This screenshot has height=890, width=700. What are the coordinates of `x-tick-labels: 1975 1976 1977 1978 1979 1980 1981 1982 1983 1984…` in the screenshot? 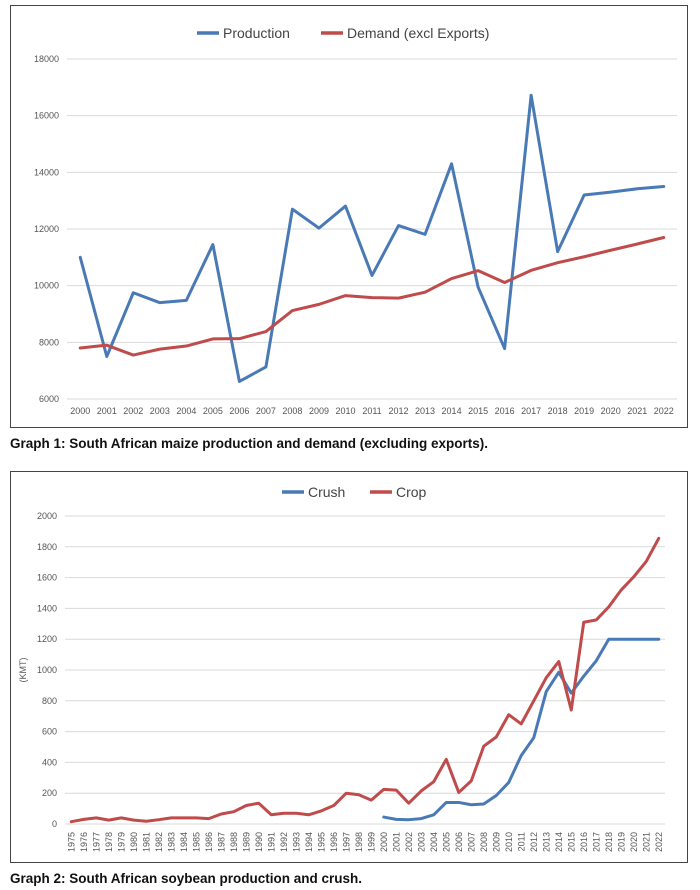 It's located at (365, 842).